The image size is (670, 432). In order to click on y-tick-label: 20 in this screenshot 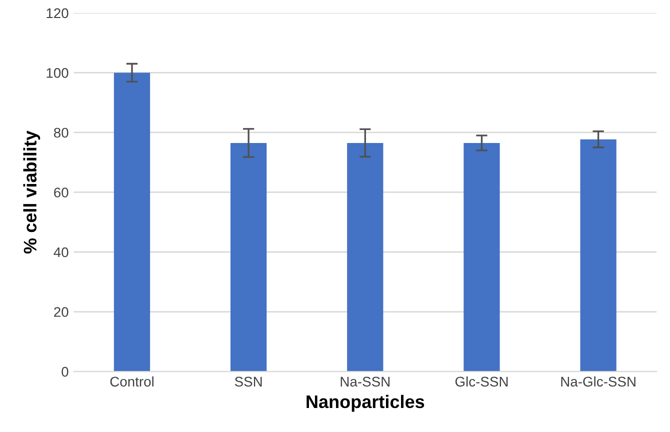, I will do `click(61, 312)`.